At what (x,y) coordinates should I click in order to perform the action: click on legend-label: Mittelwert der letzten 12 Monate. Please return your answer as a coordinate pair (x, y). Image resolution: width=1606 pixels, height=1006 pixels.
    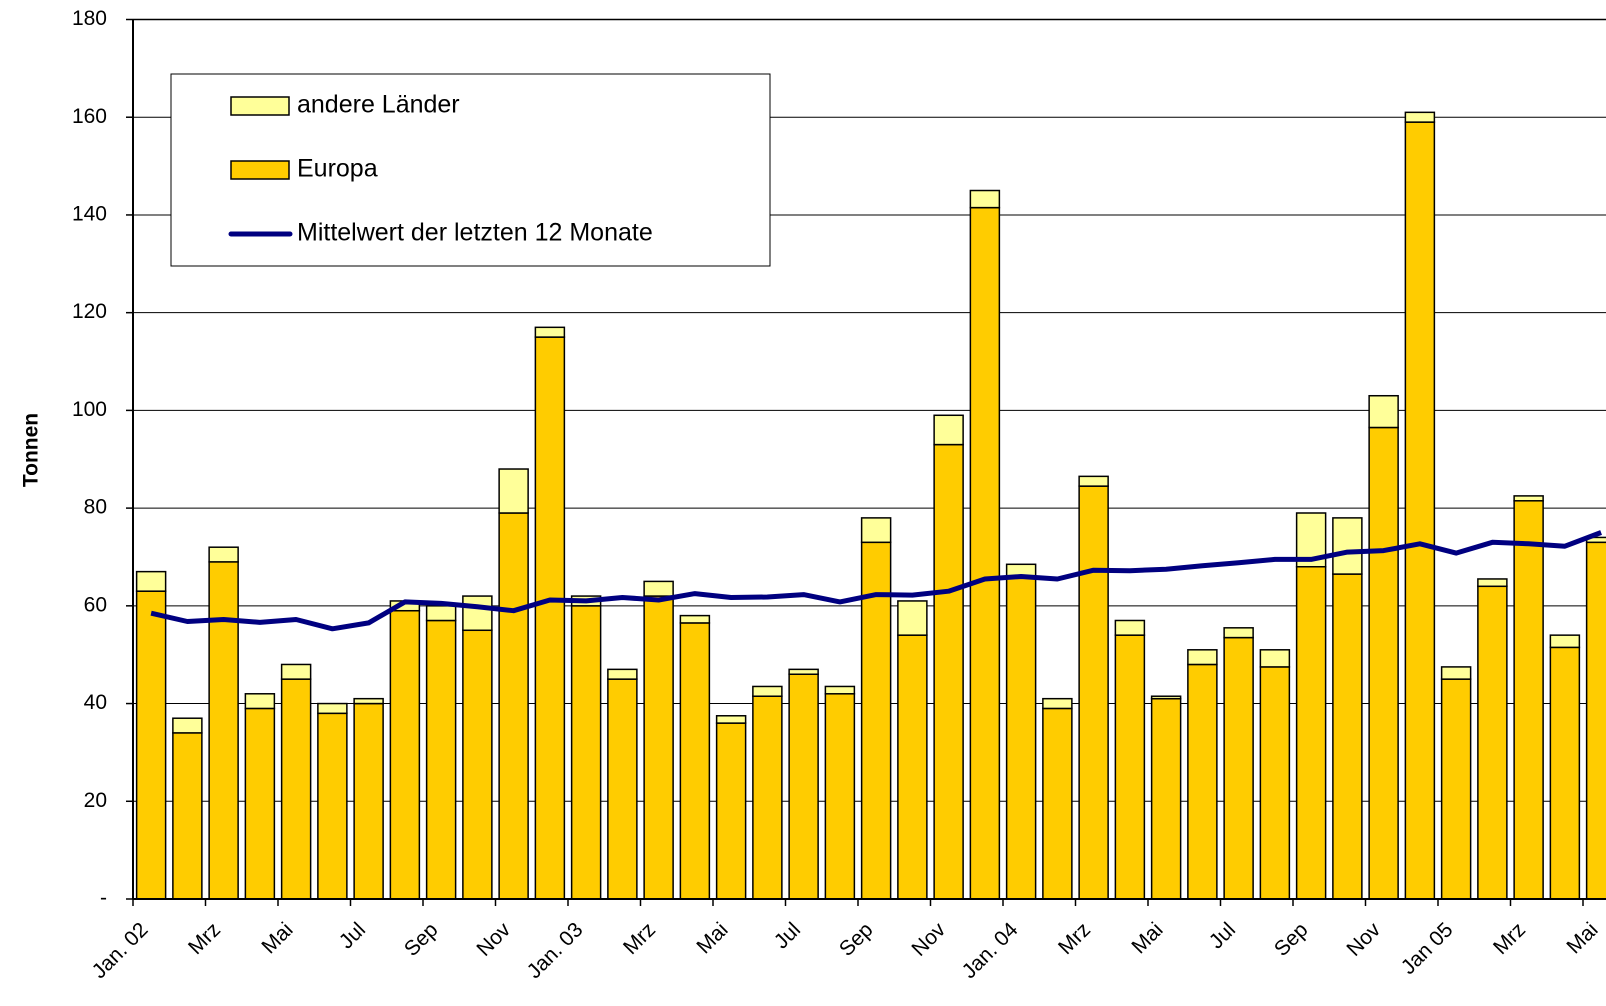
    Looking at the image, I should click on (475, 233).